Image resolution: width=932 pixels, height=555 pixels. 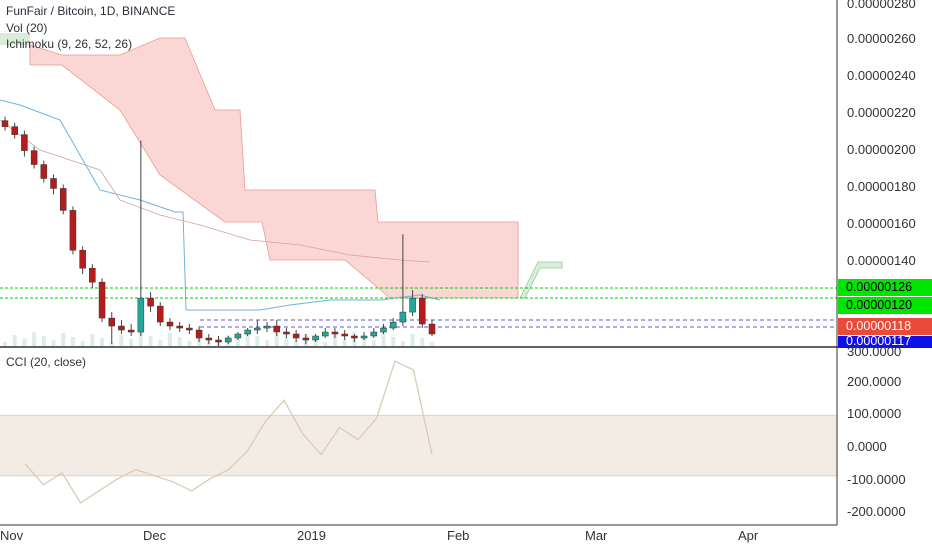 I want to click on price-tag-1: 0.00000120, so click(x=885, y=305).